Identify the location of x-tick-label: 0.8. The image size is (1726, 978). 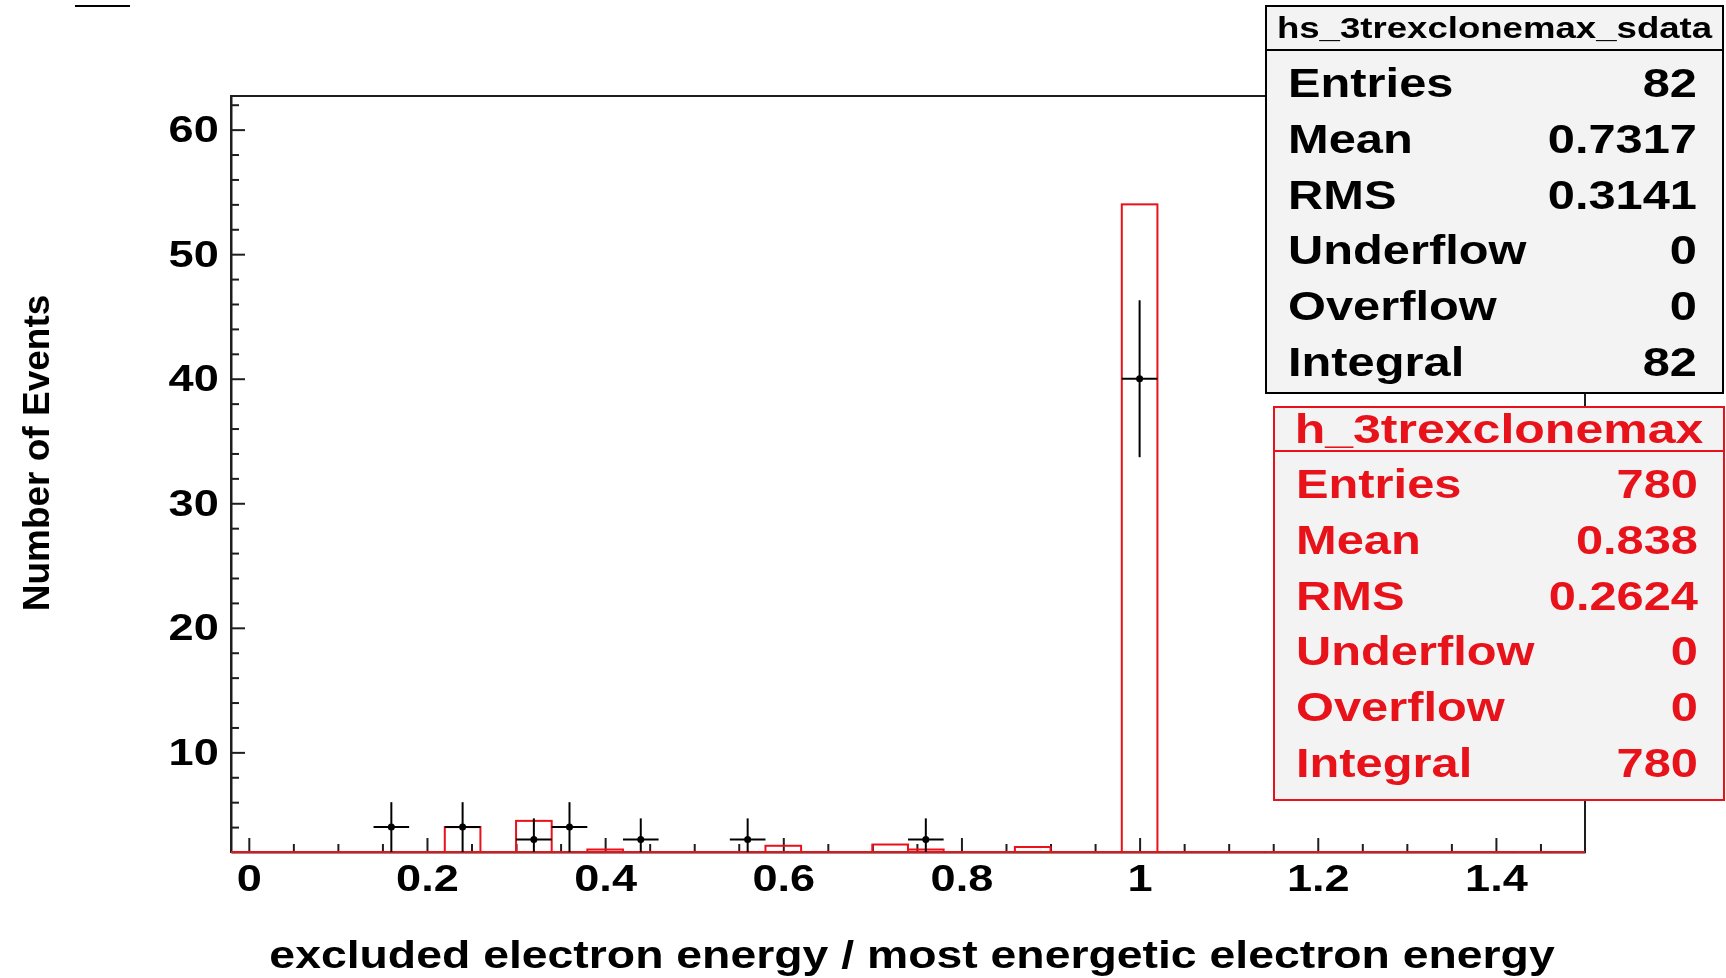
(962, 879).